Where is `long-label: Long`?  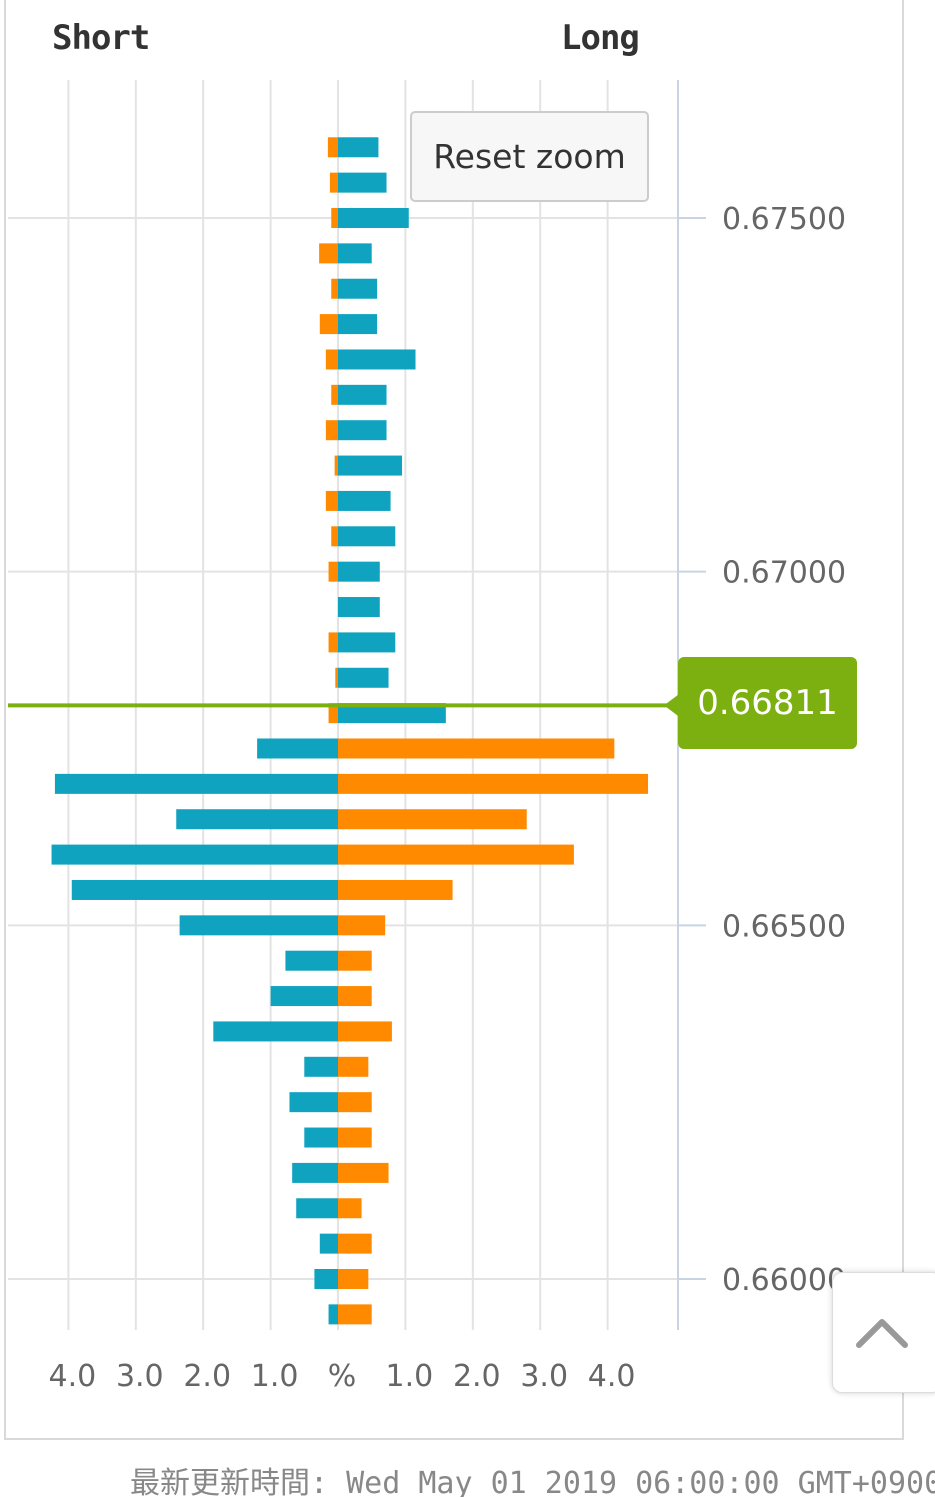
long-label: Long is located at coordinates (600, 38).